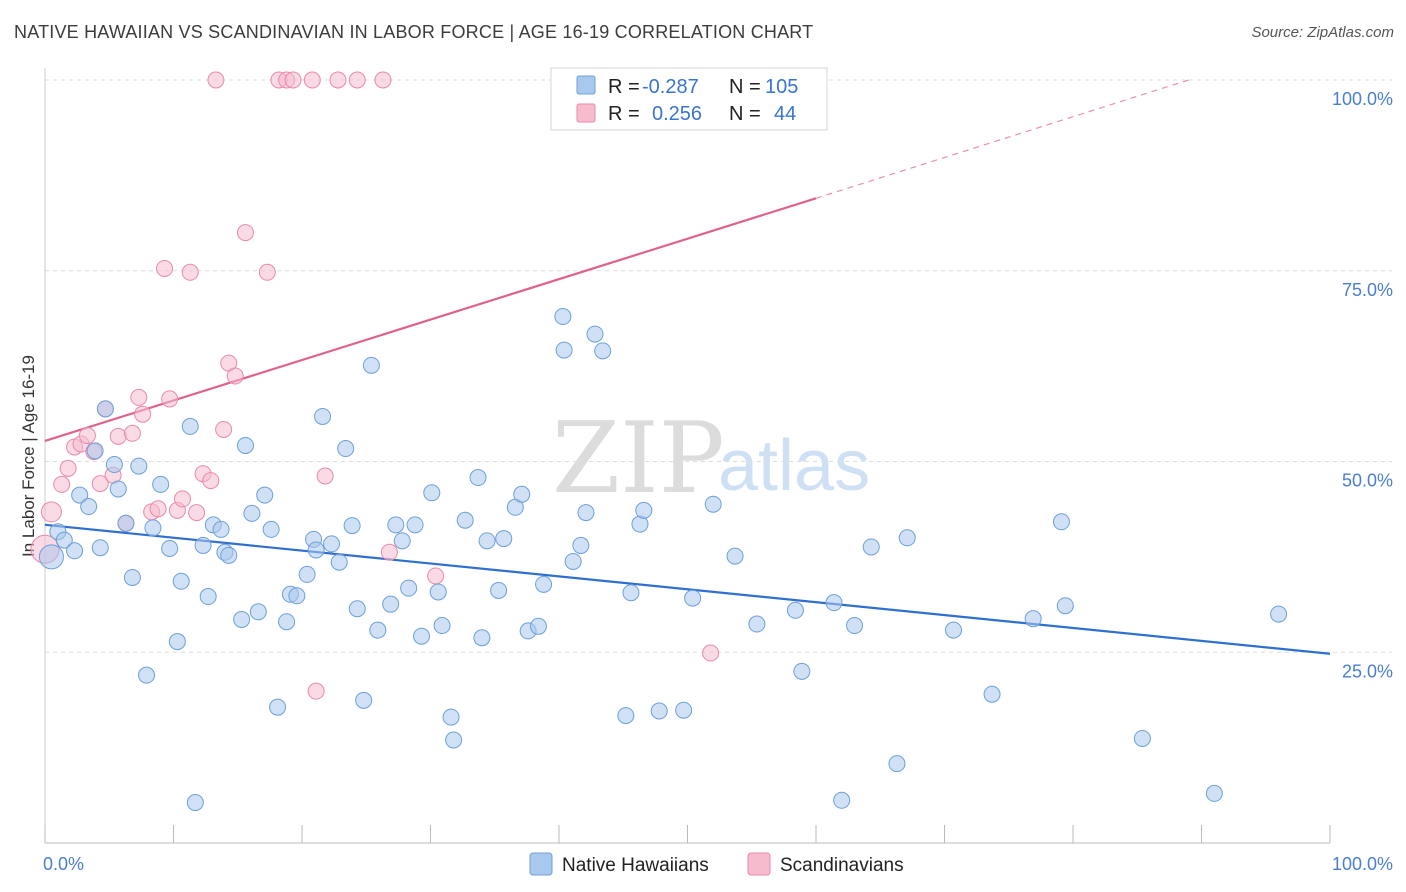 This screenshot has height=892, width=1406. I want to click on watermark-zip: ZIP, so click(638, 459).